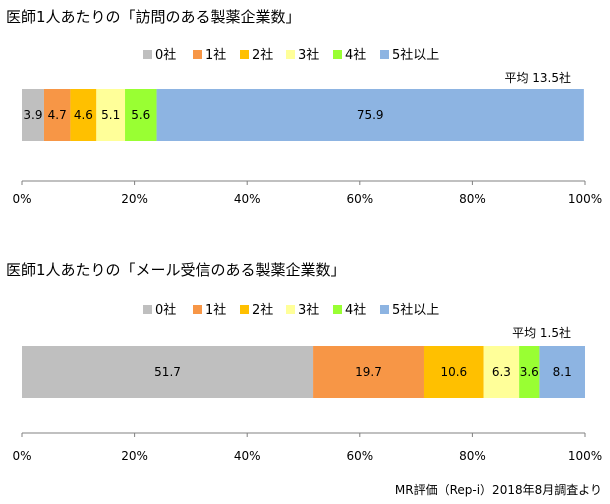 This screenshot has width=610, height=504. I want to click on chart-1-data-label-3: 5.1, so click(110, 115).